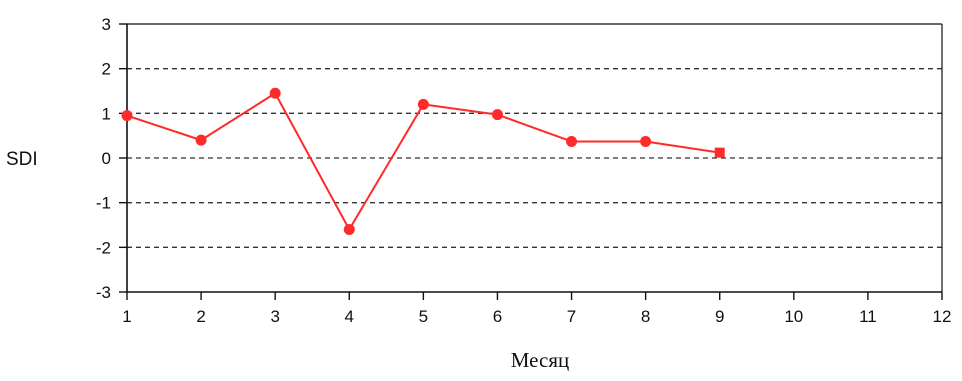 The width and height of the screenshot is (962, 381). What do you see at coordinates (423, 316) in the screenshot?
I see `x-tick-label: 5` at bounding box center [423, 316].